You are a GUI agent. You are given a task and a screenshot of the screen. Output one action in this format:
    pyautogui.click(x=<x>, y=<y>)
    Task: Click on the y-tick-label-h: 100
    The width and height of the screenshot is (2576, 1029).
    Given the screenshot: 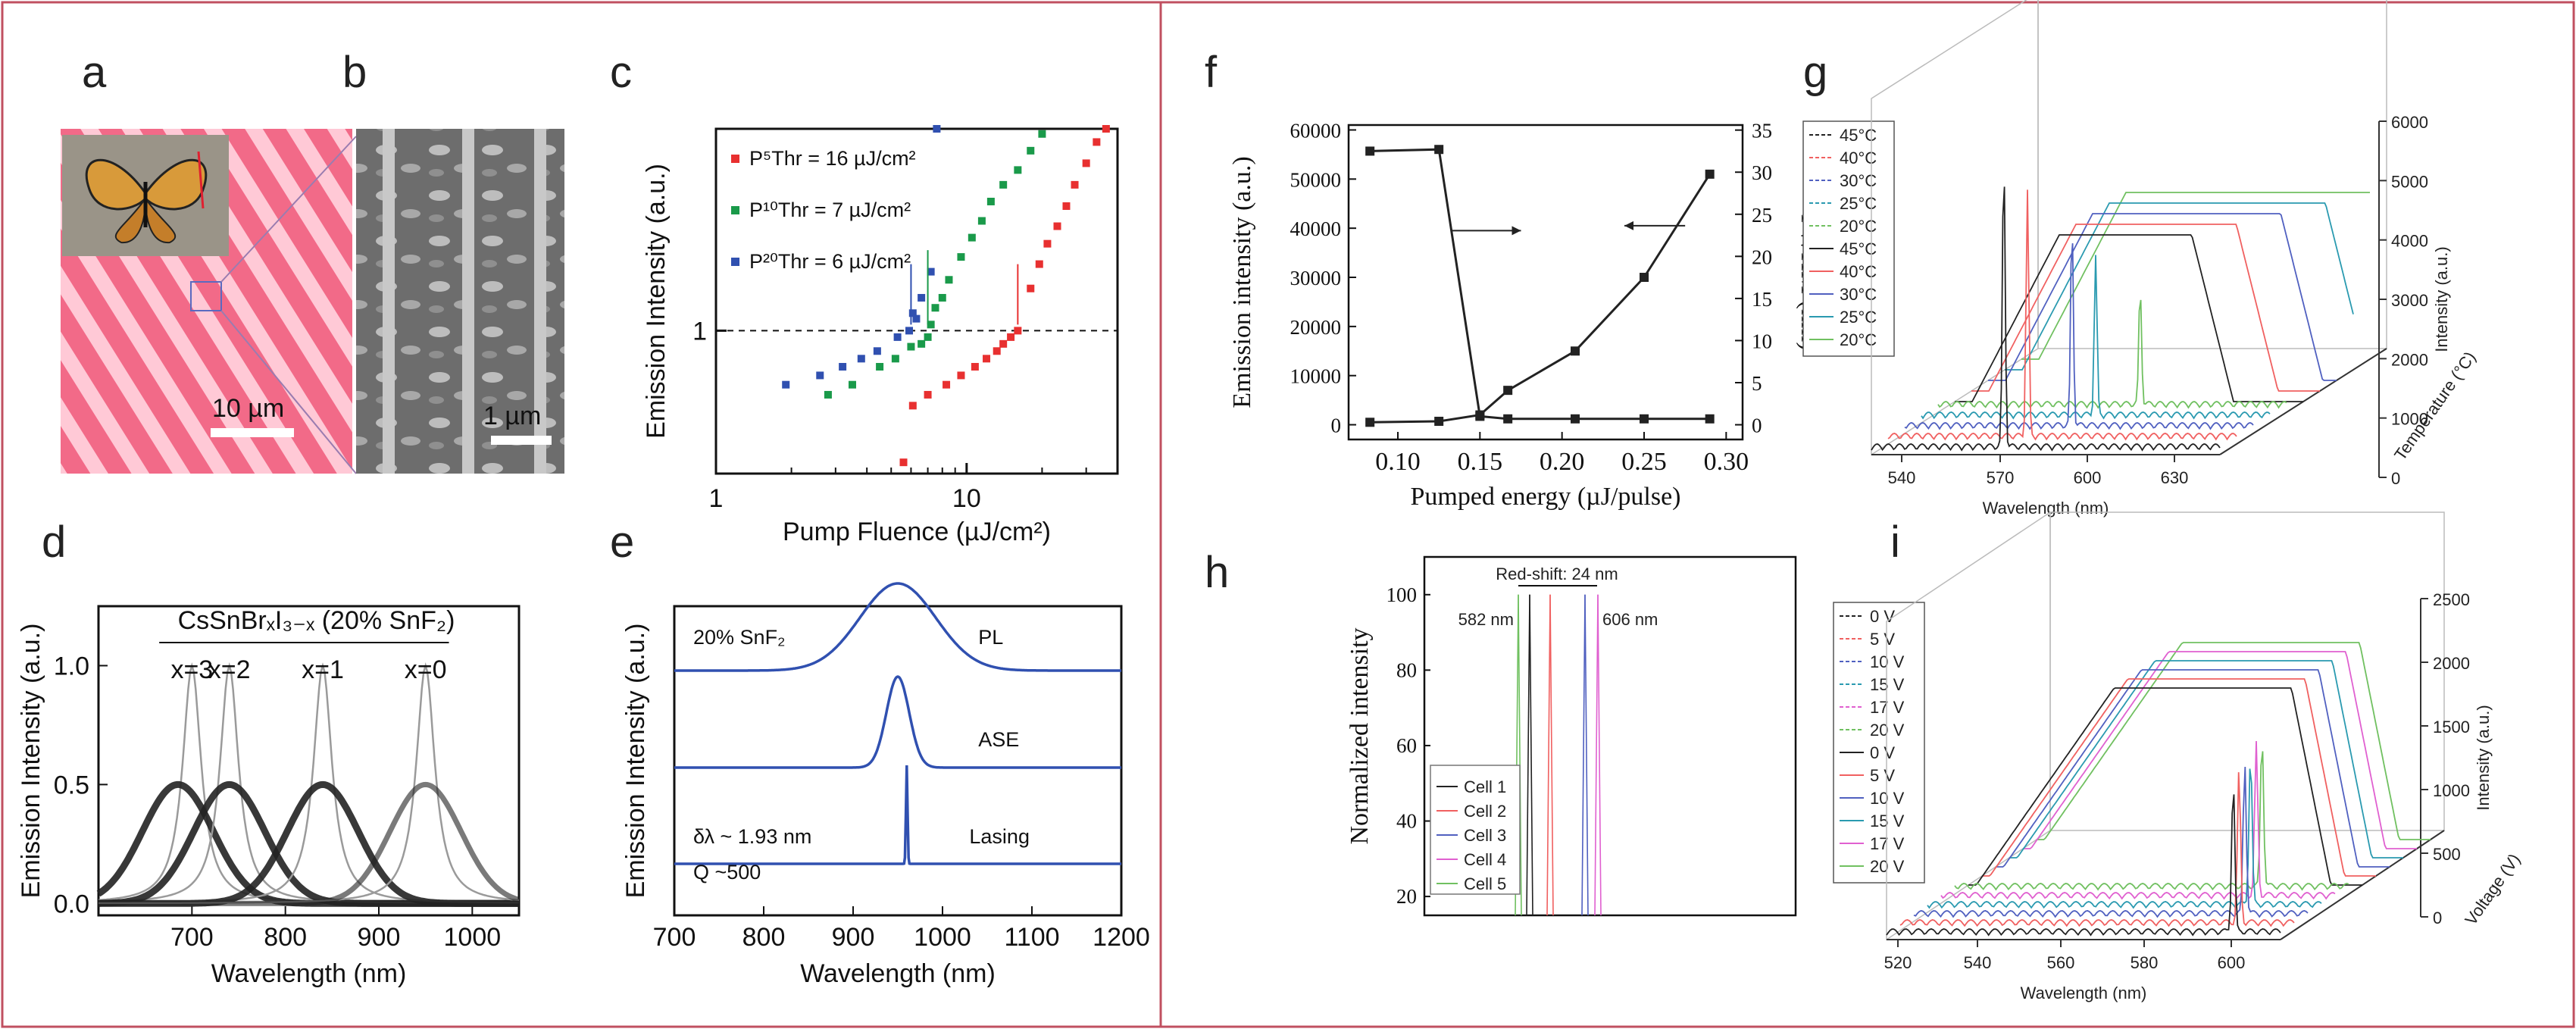 What is the action you would take?
    pyautogui.click(x=1402, y=594)
    